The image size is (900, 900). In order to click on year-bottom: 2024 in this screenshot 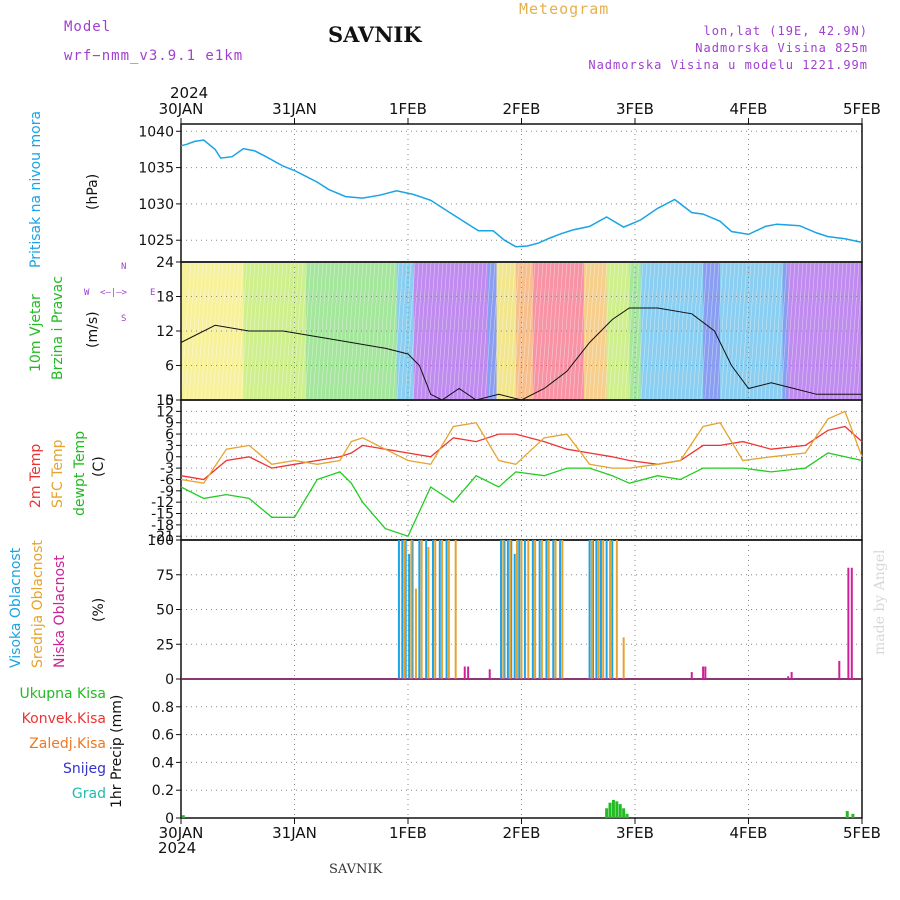, I will do `click(177, 848)`.